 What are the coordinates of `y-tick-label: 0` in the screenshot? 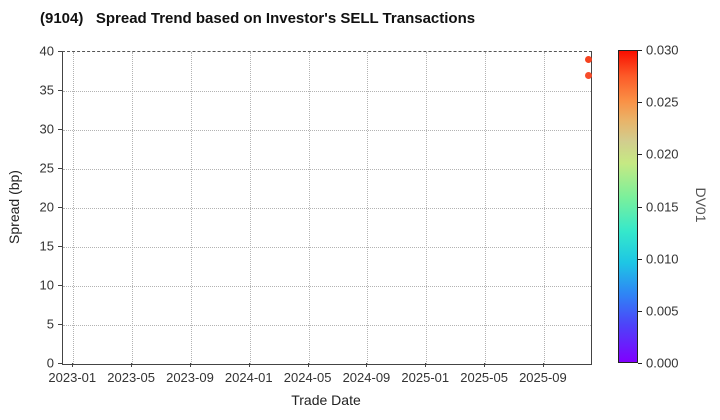 It's located at (50, 363).